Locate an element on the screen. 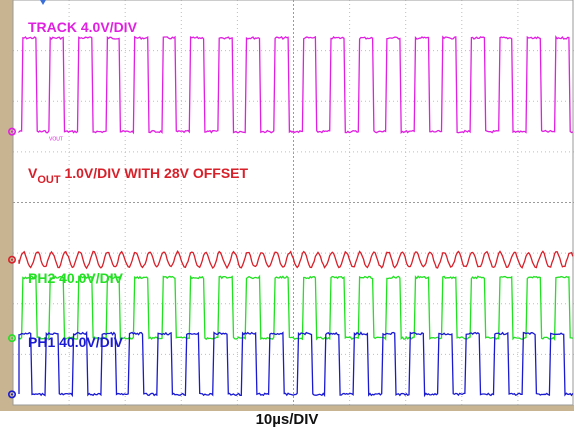 The height and width of the screenshot is (431, 574). scope-left-bar is located at coordinates (6, 202).